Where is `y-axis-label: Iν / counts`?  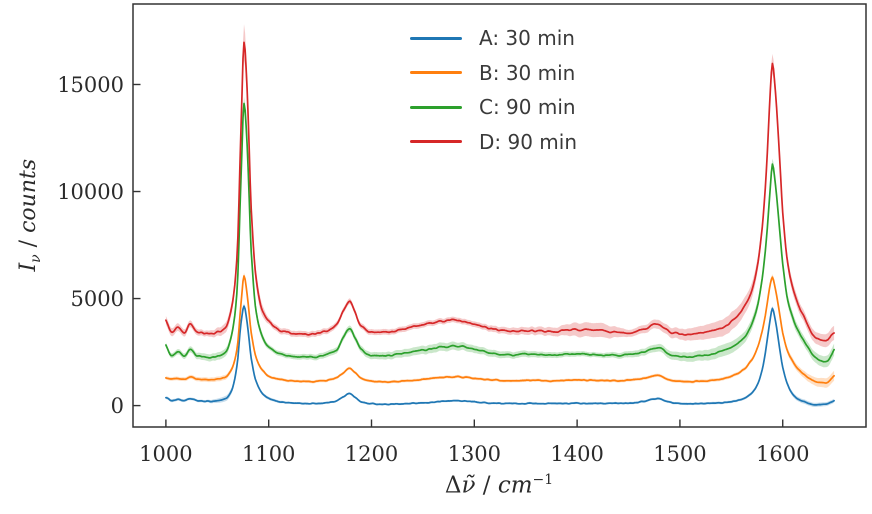
y-axis-label: Iν / counts is located at coordinates (30, 215).